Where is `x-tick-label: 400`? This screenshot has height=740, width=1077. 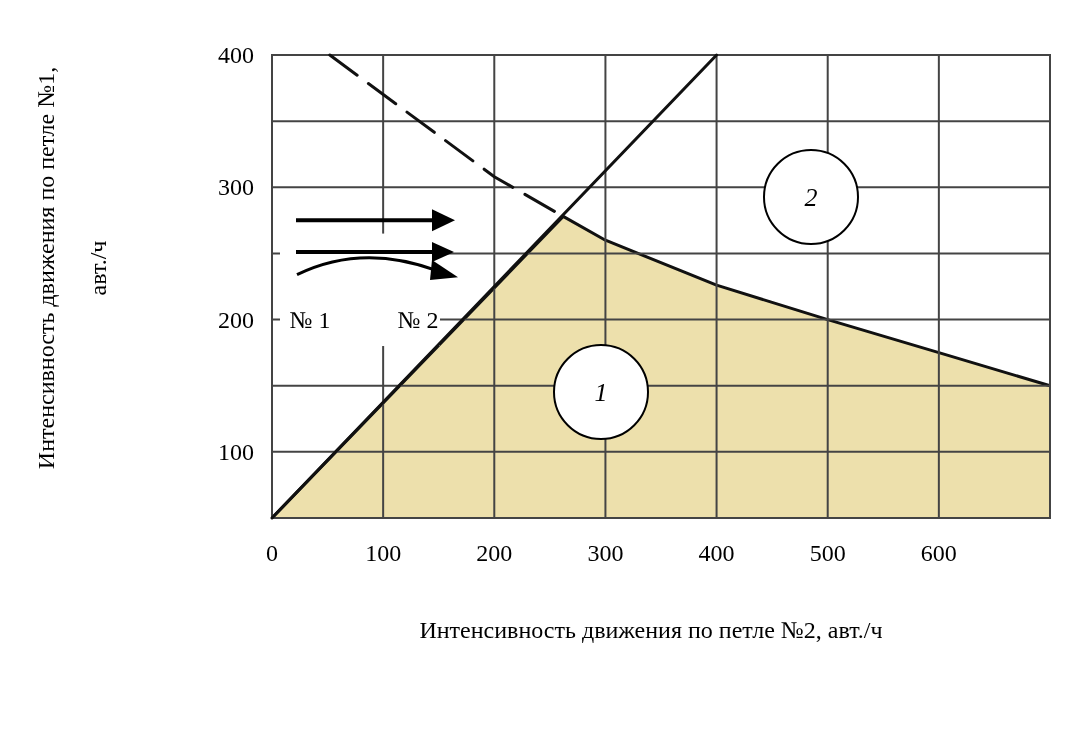
x-tick-label: 400 is located at coordinates (716, 553).